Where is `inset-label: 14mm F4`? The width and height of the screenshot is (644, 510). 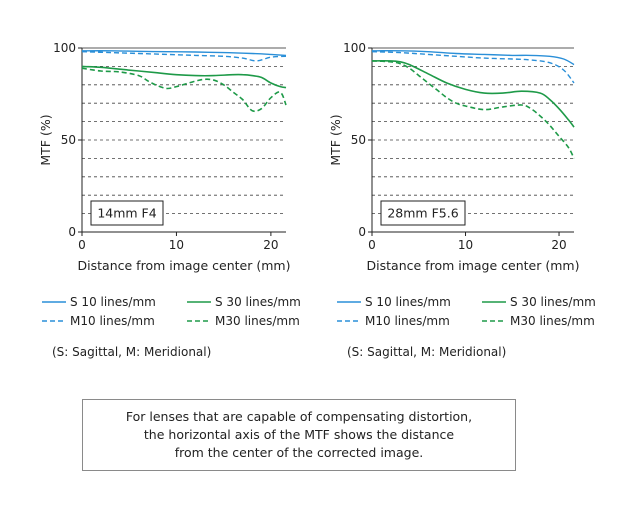
inset-label: 14mm F4 is located at coordinates (126, 213).